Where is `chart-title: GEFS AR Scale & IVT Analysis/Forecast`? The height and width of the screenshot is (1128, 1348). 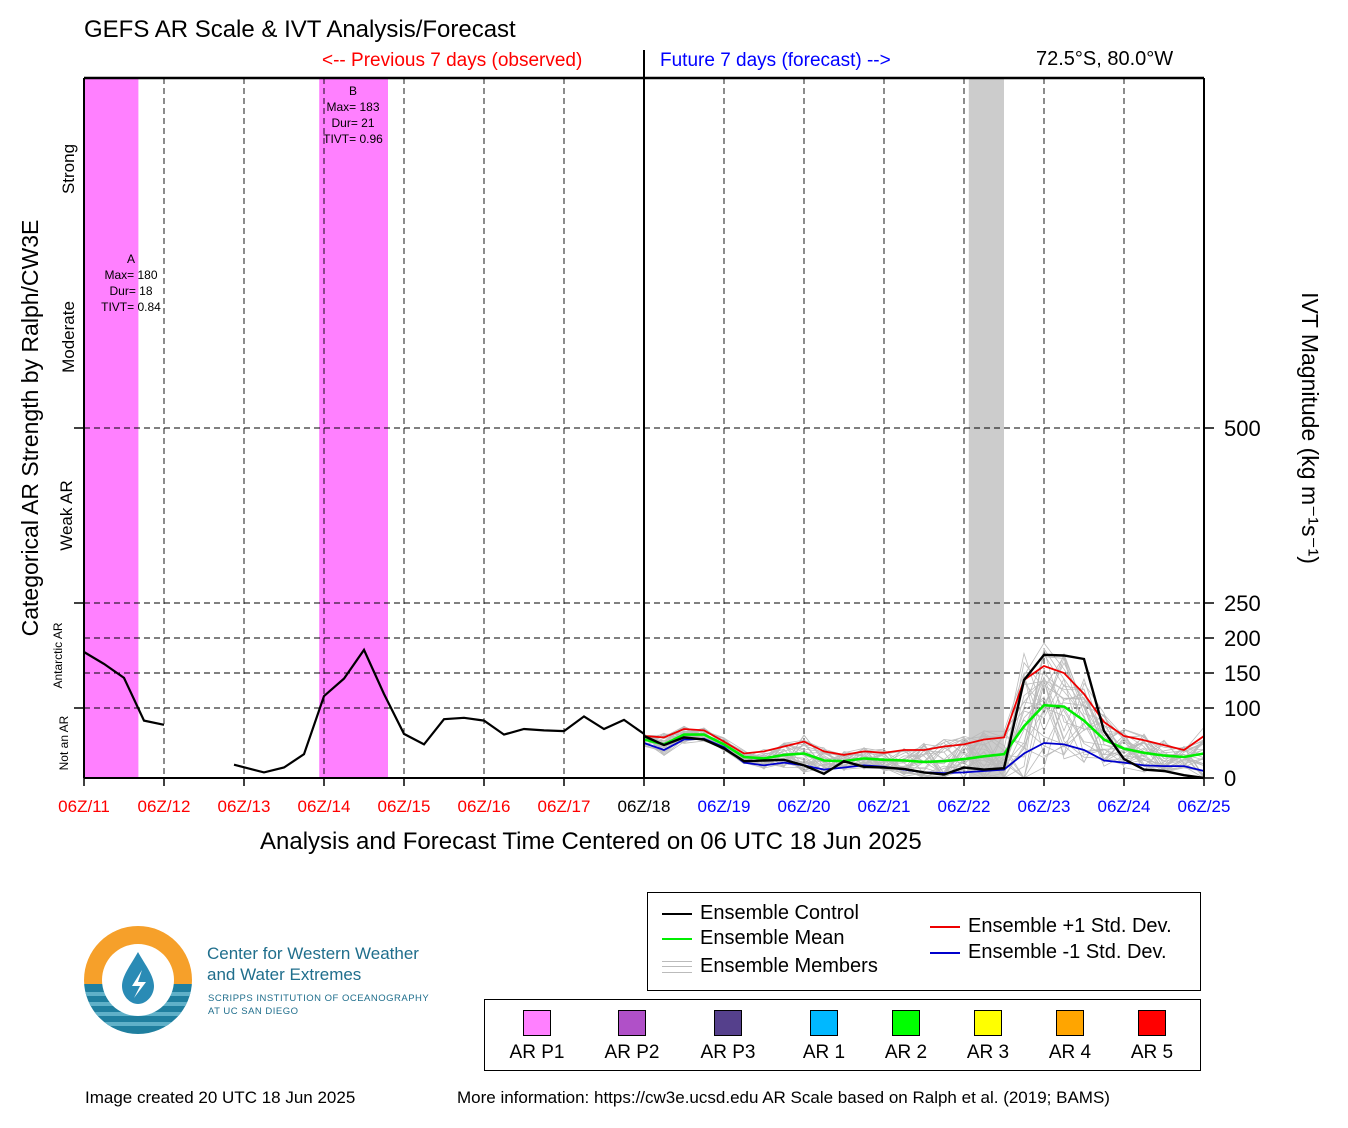 chart-title: GEFS AR Scale & IVT Analysis/Forecast is located at coordinates (300, 29).